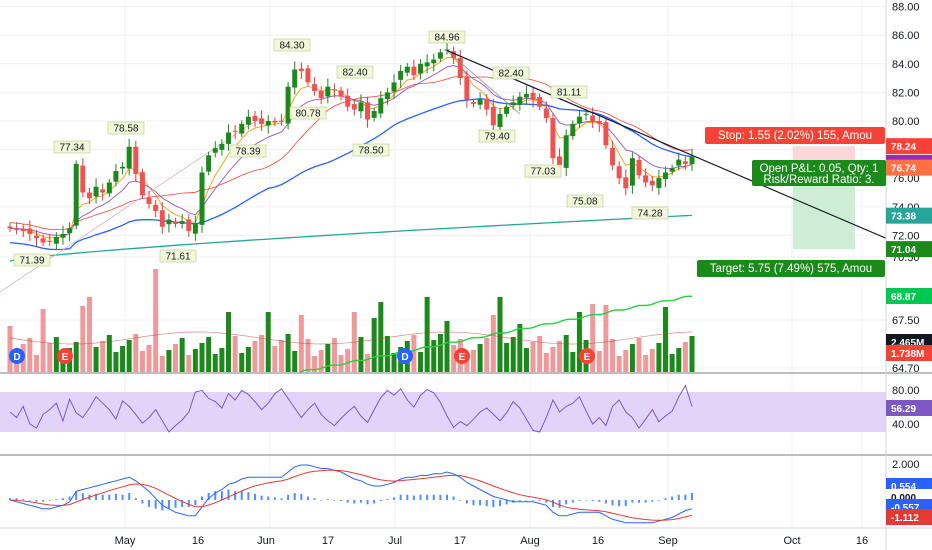  I want to click on macd-line, so click(351, 494).